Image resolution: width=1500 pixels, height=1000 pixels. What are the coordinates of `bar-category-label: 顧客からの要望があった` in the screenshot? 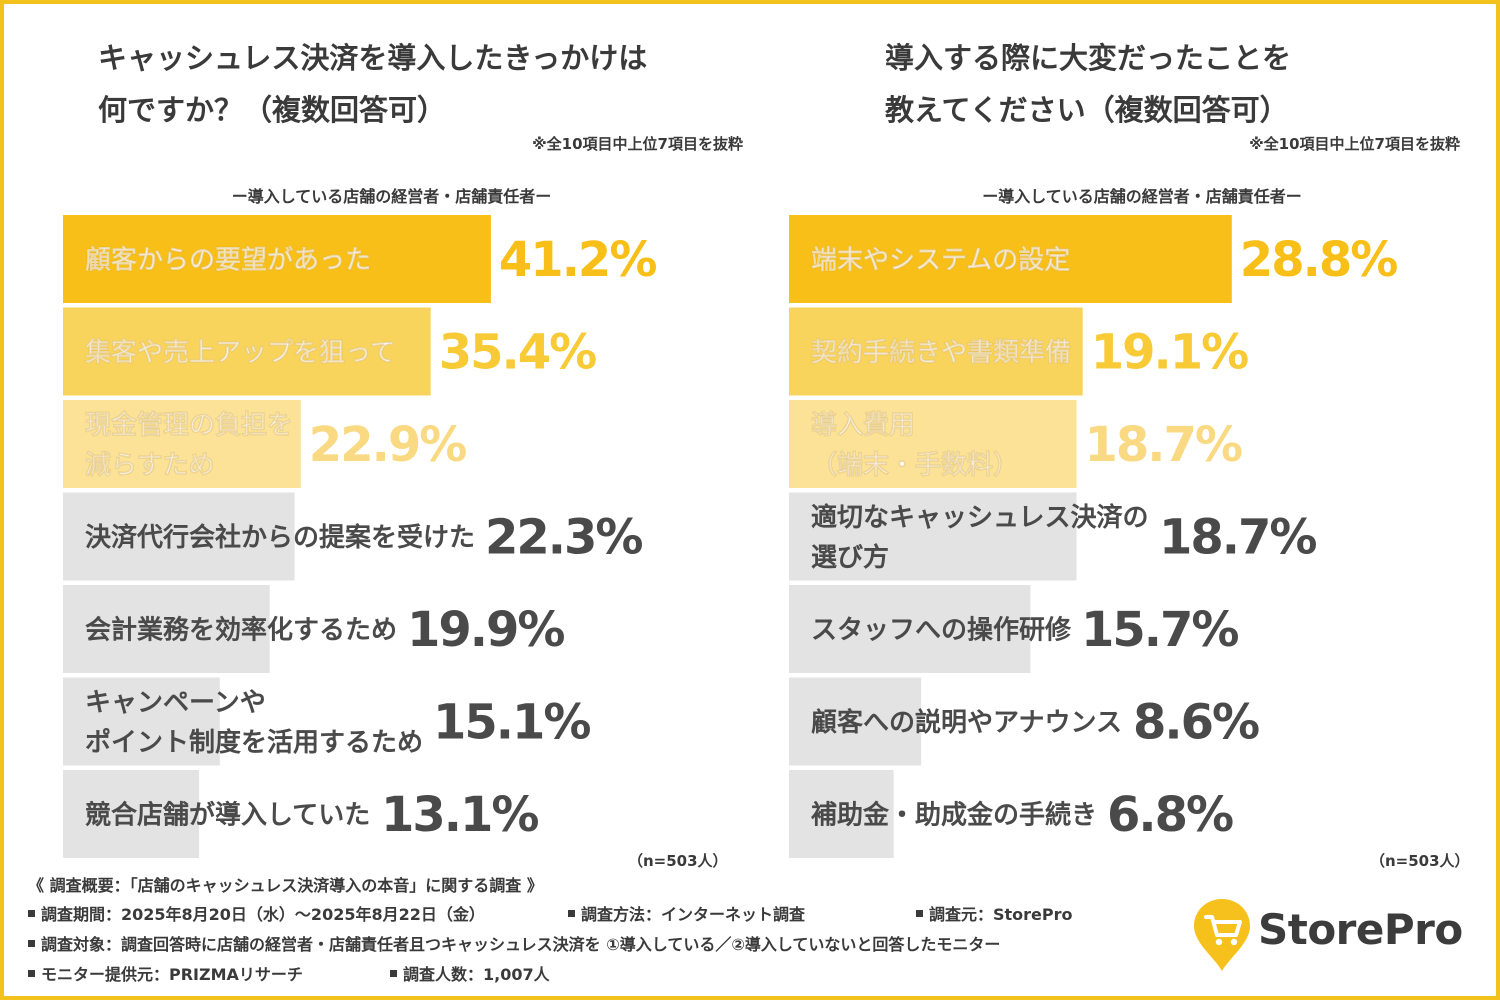 It's located at (228, 259).